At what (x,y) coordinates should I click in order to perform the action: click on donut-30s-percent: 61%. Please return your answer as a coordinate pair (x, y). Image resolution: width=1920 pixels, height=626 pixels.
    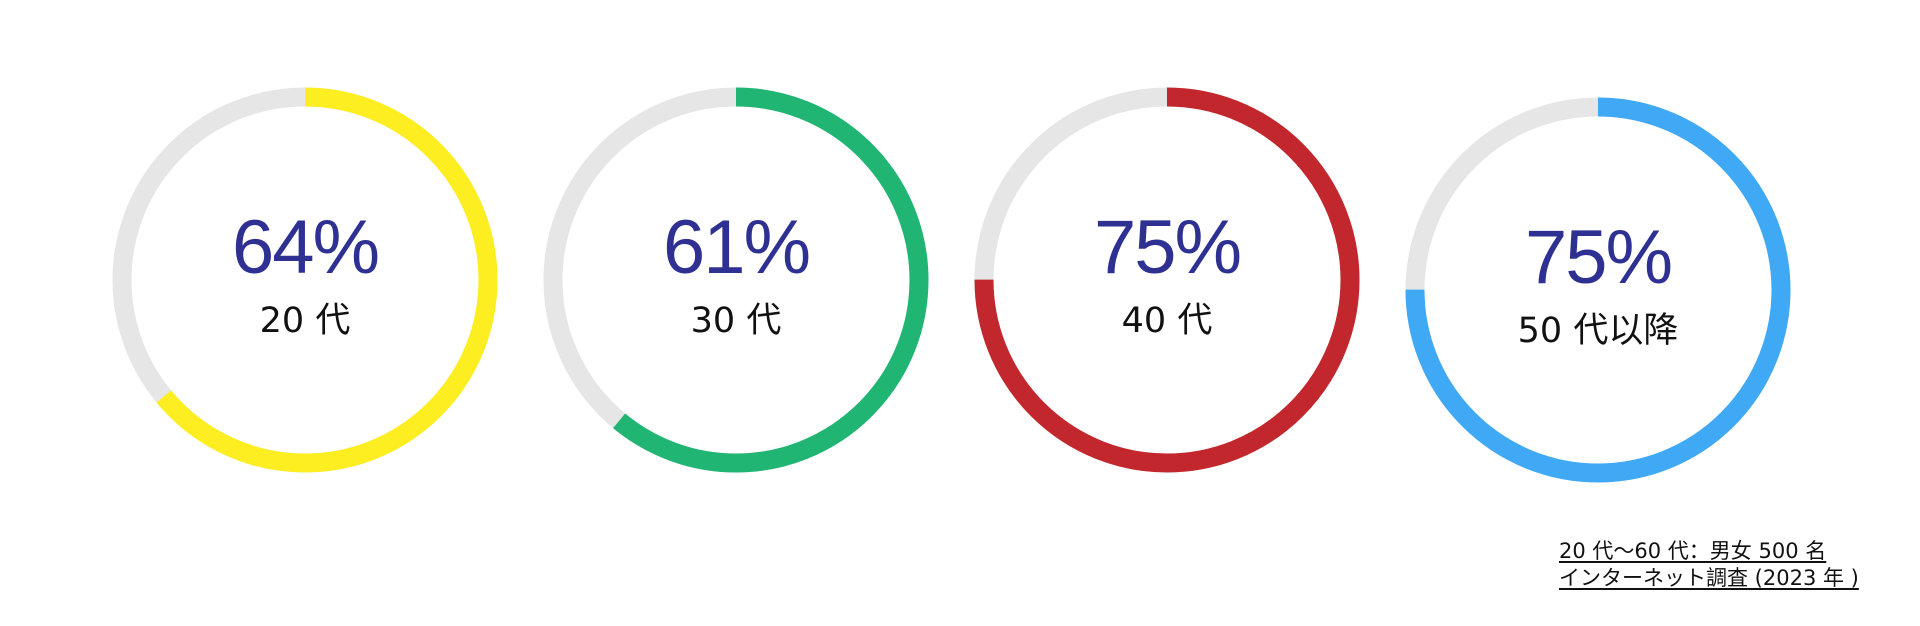
    Looking at the image, I should click on (736, 247).